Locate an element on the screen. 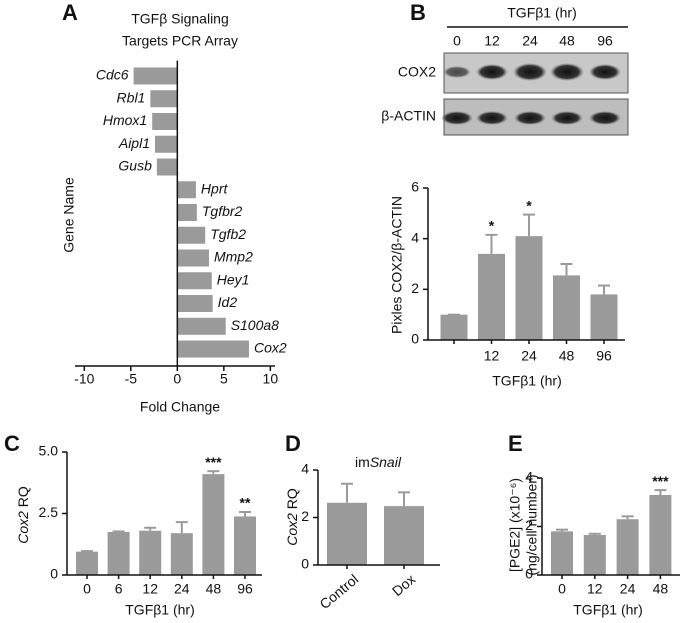 The image size is (698, 623). x-axis-label: Fold Change is located at coordinates (180, 407).